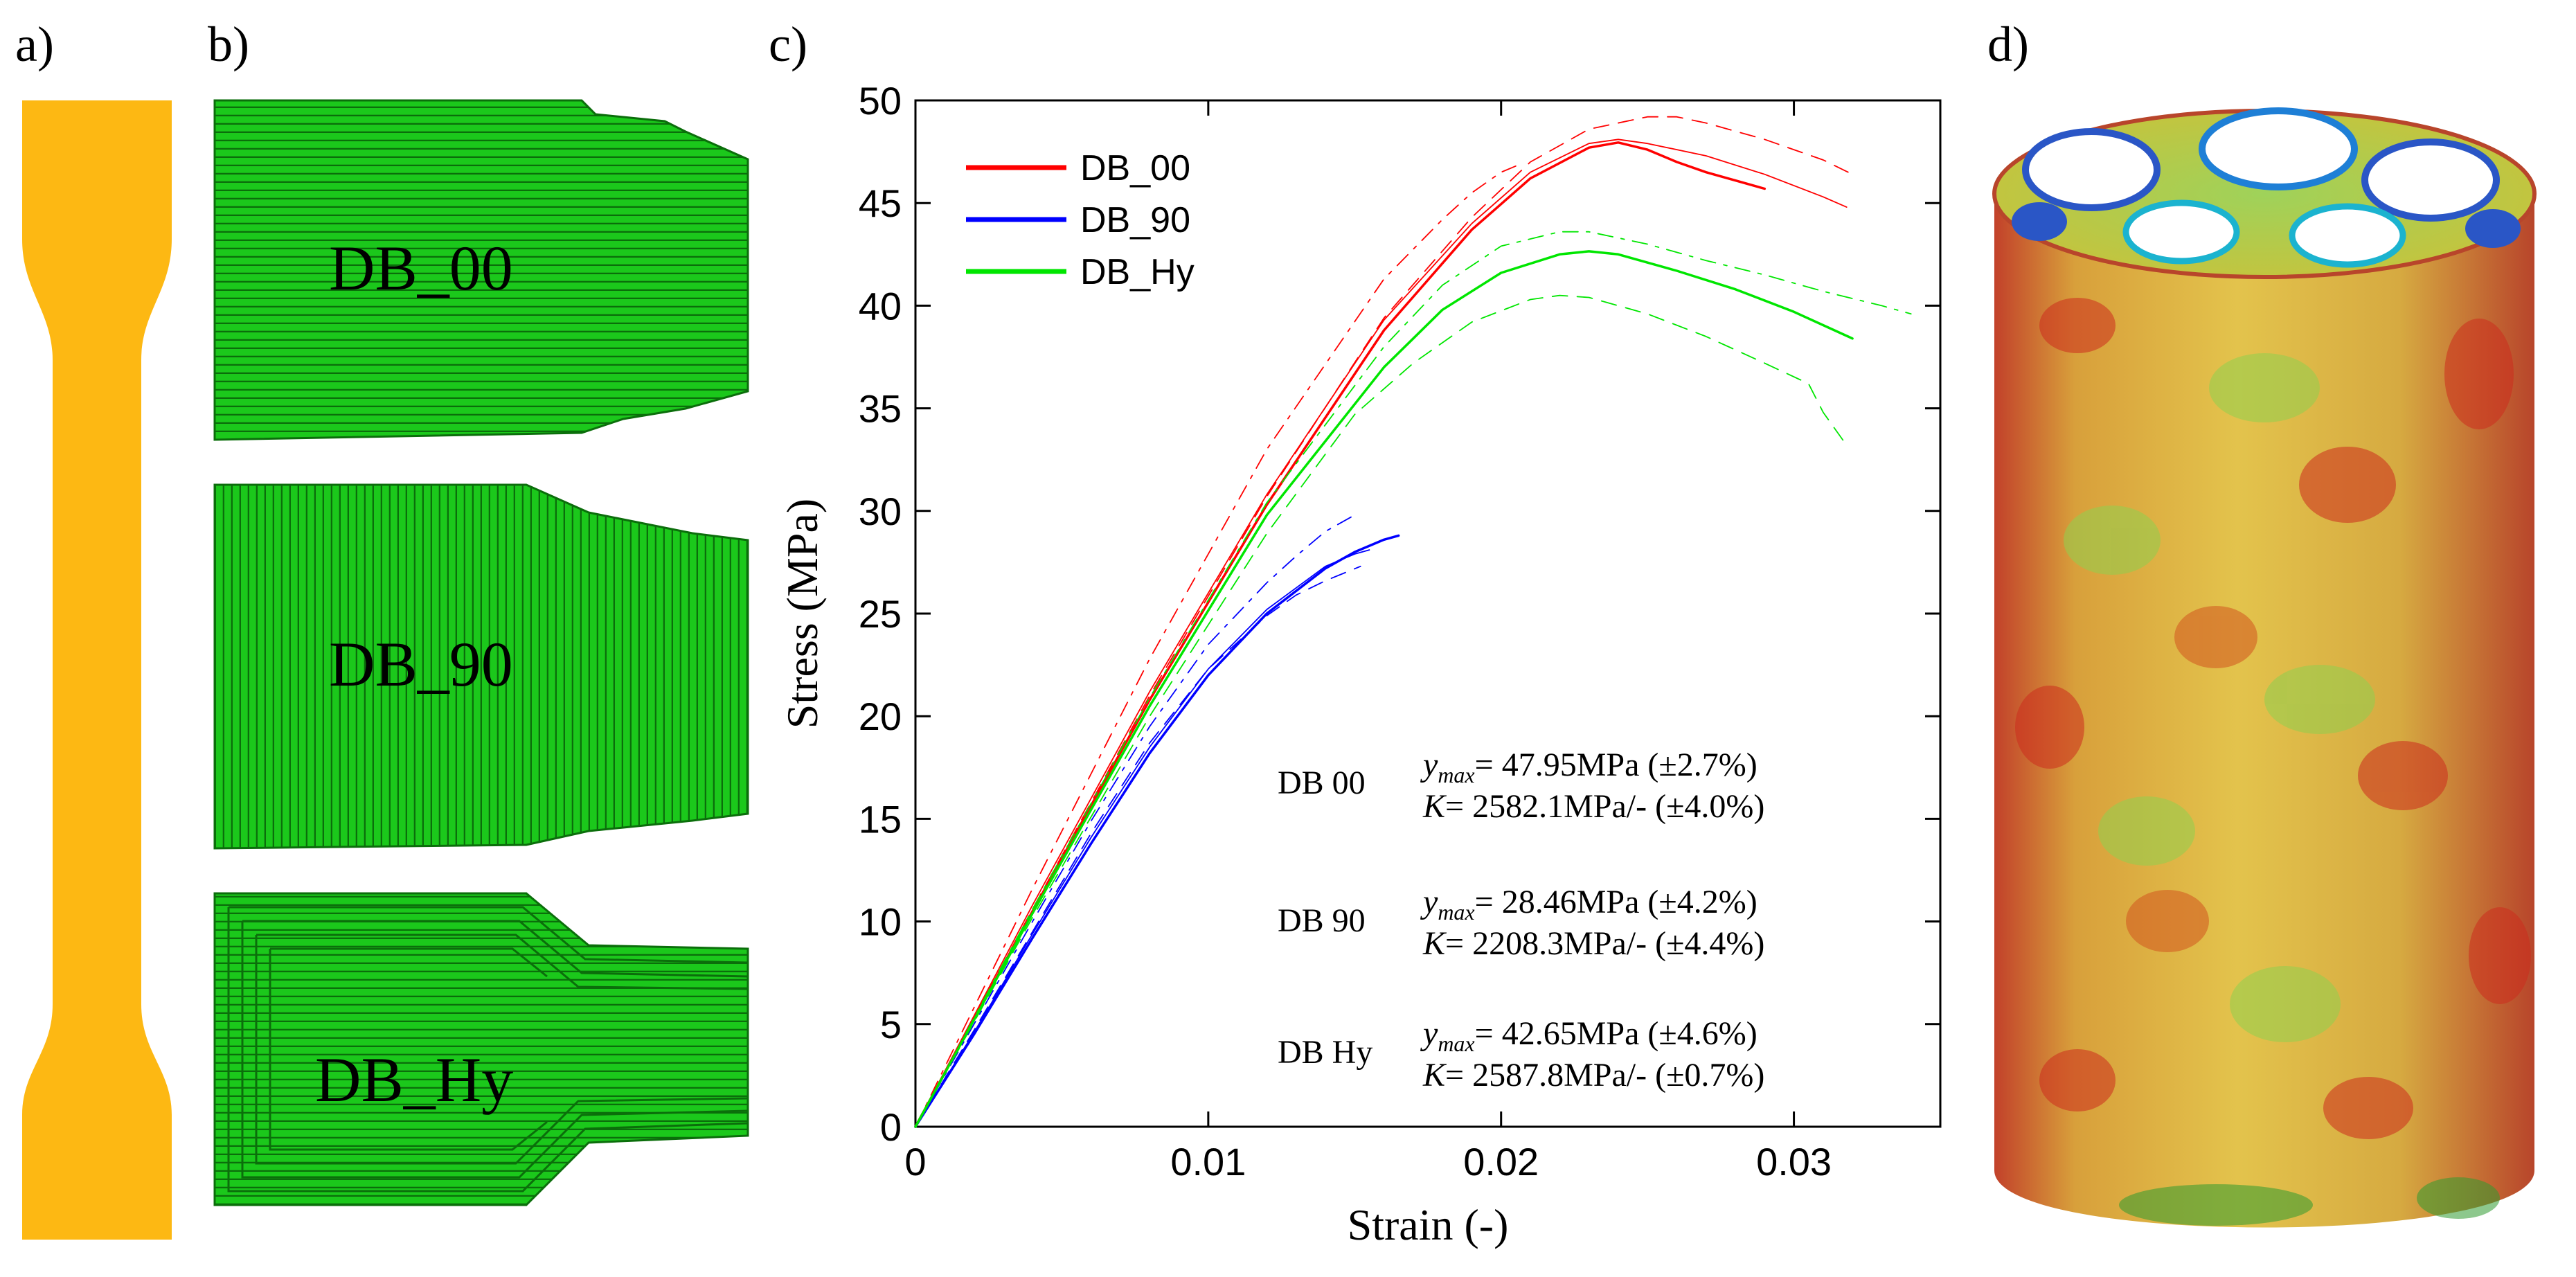 The image size is (2576, 1277). What do you see at coordinates (2008, 44) in the screenshot?
I see `panel-label-d: d)` at bounding box center [2008, 44].